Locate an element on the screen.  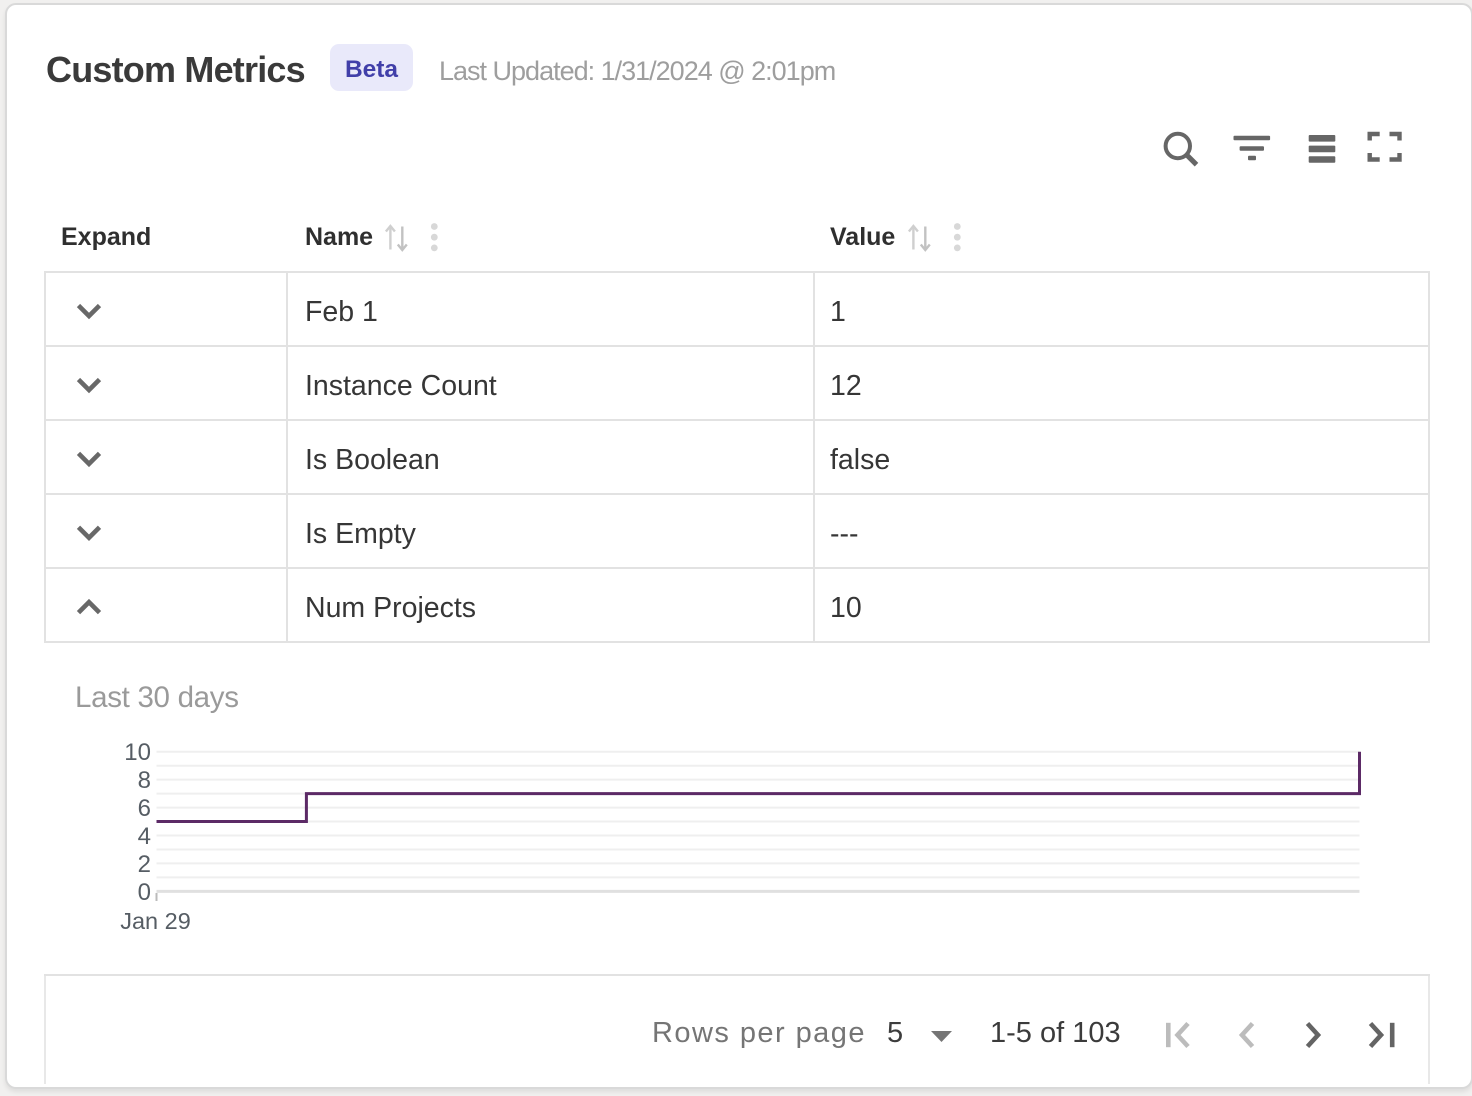
svg-text: 4 is located at coordinates (144, 836).